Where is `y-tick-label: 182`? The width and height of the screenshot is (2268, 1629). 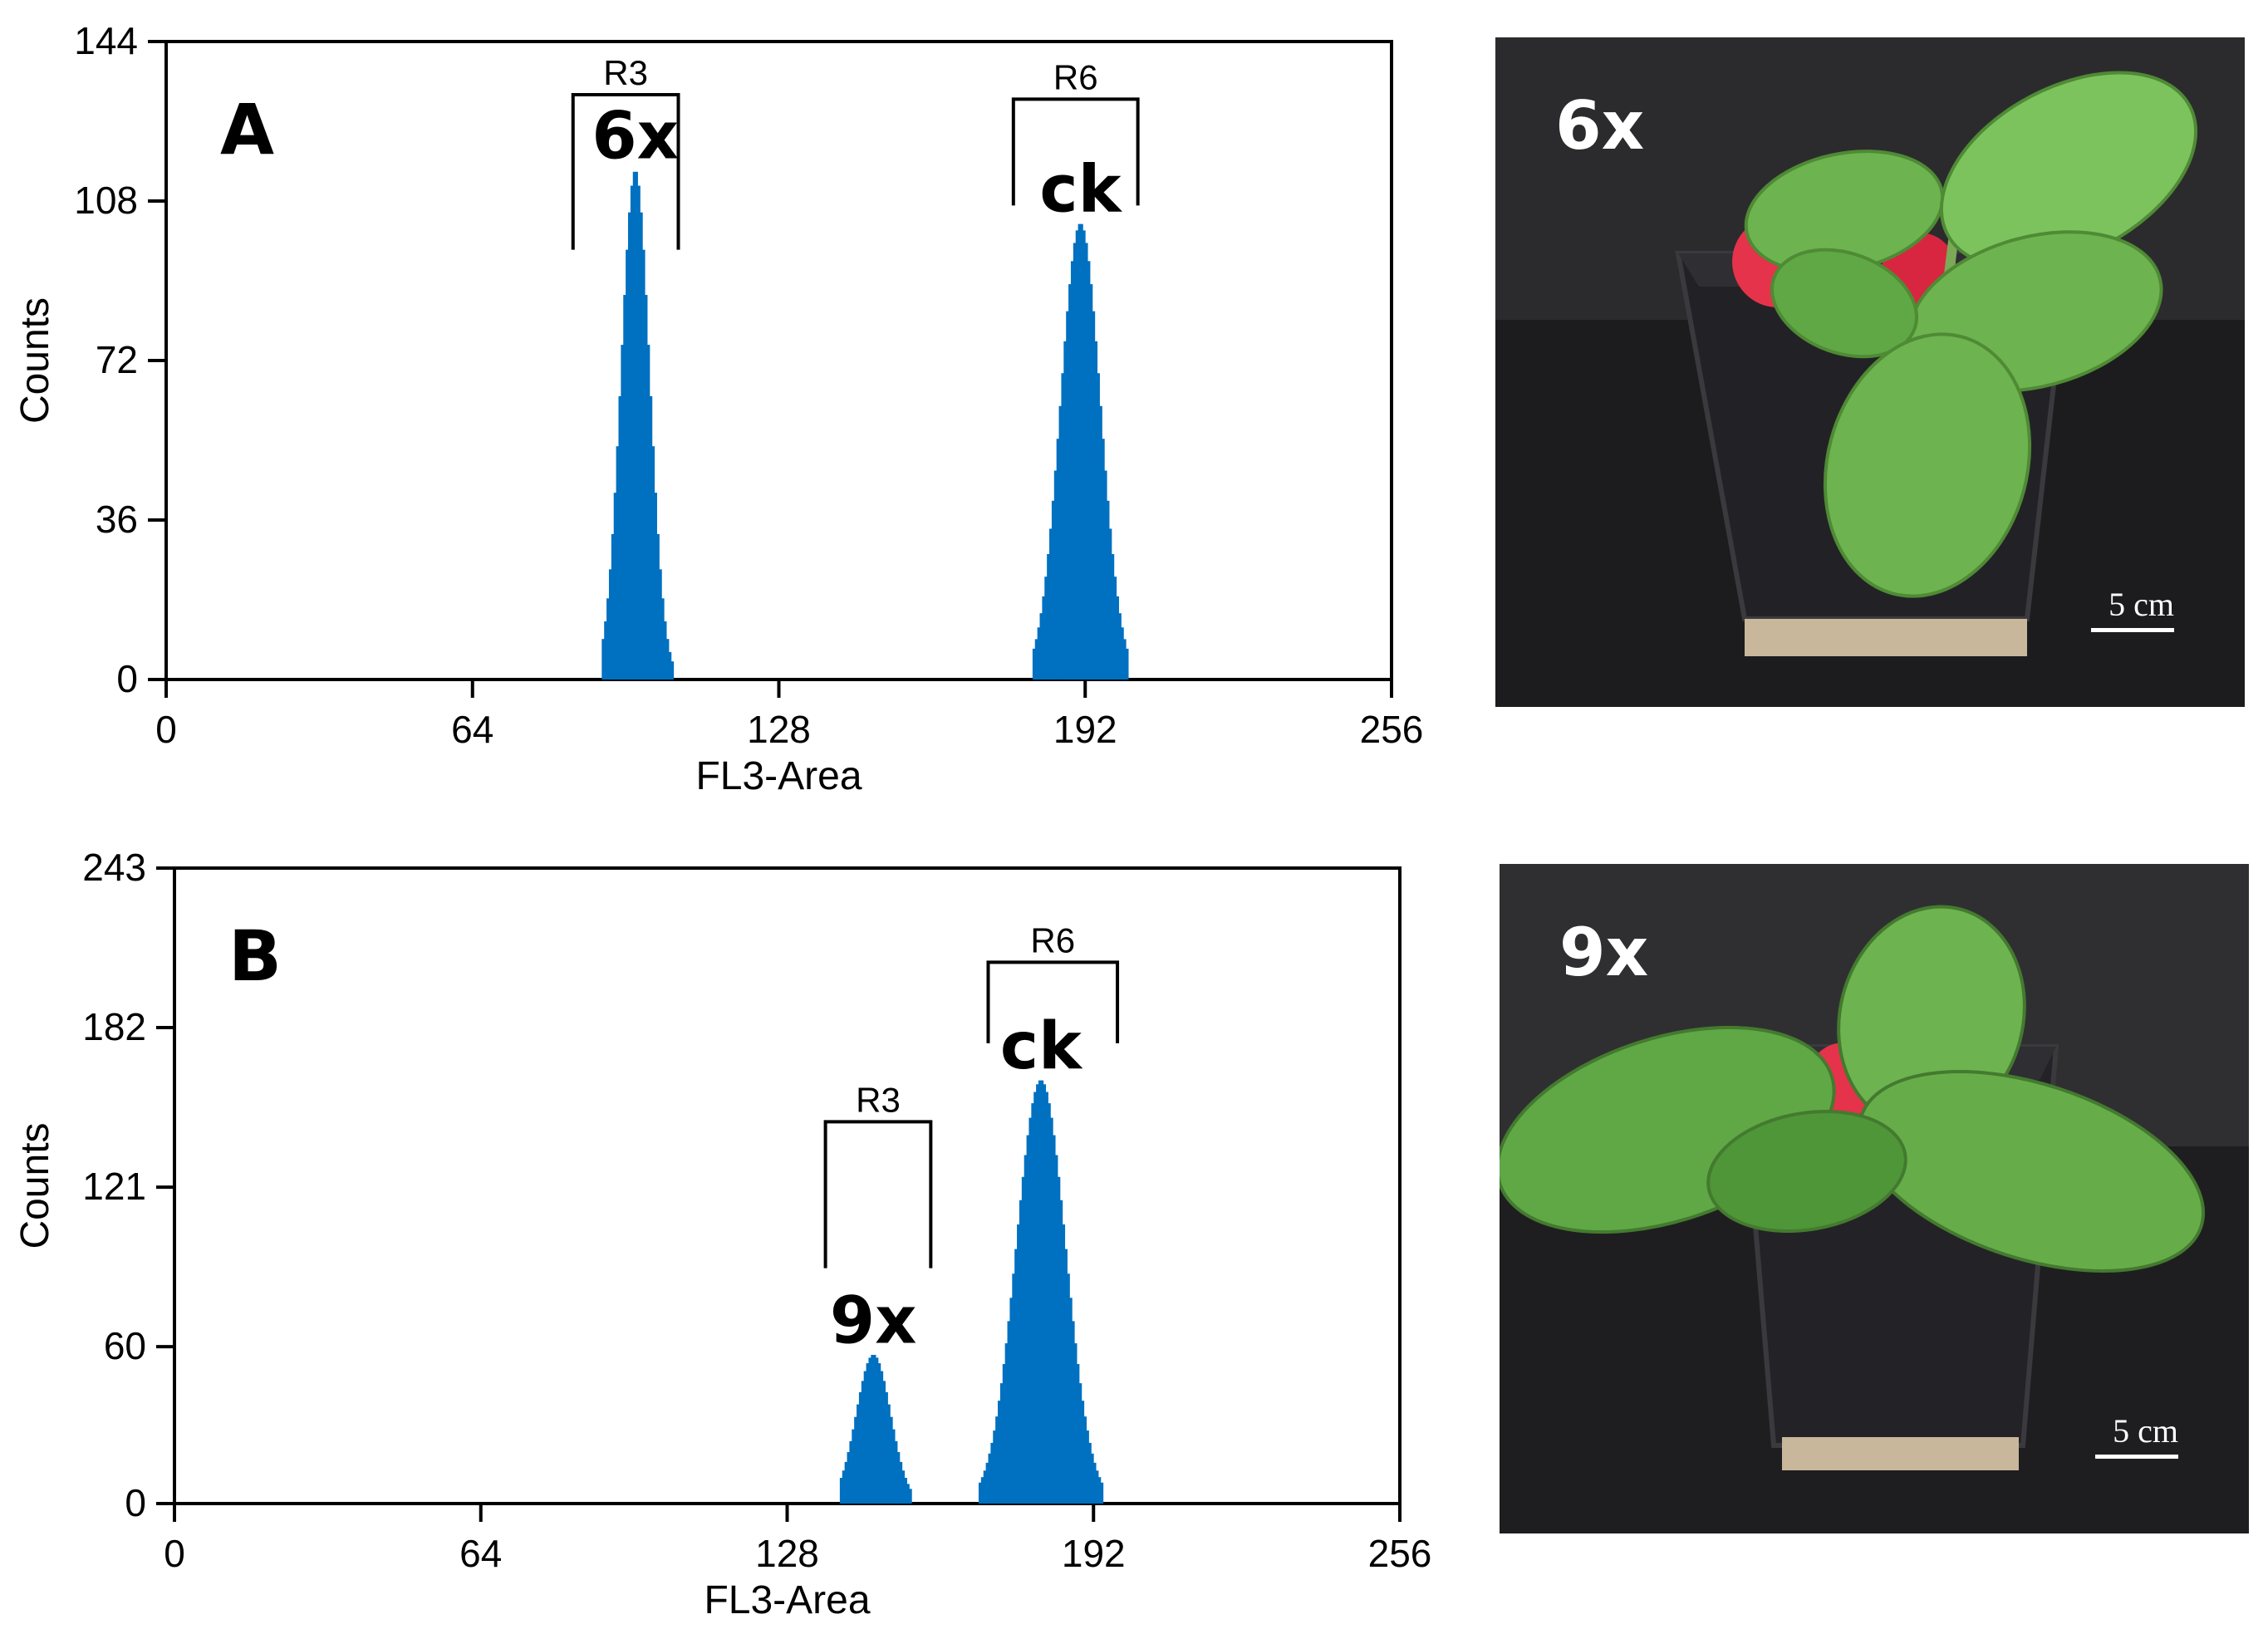
y-tick-label: 182 is located at coordinates (114, 1026).